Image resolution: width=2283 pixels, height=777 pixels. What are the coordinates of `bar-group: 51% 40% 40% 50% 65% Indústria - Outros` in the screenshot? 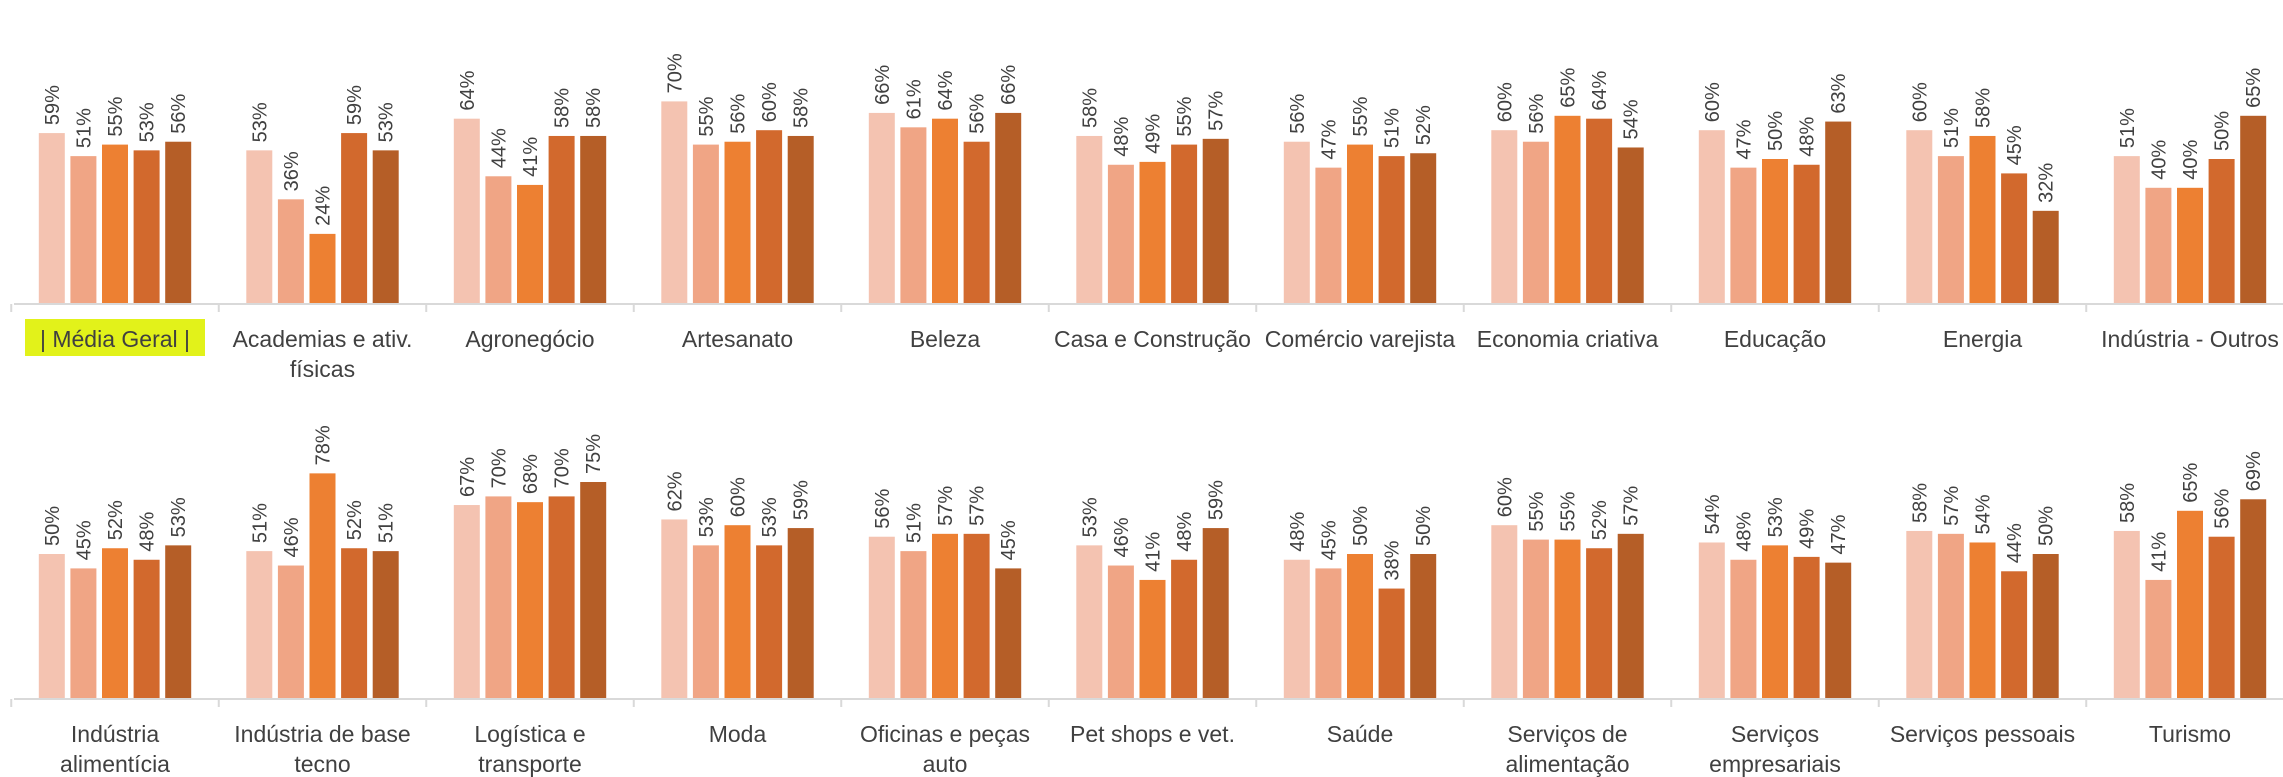 It's located at (2190, 210).